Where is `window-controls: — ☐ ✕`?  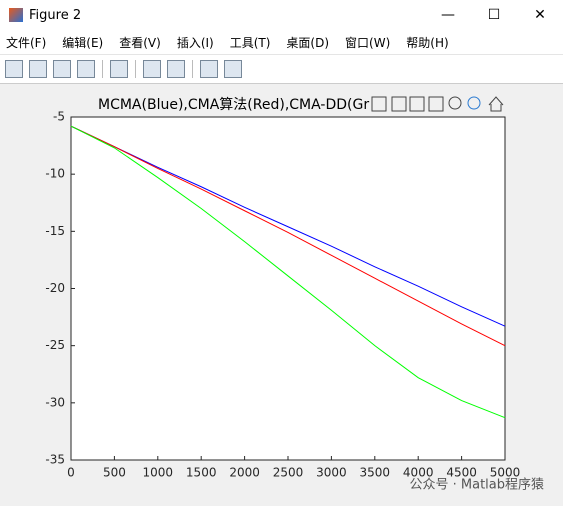
window-controls: — ☐ ✕ is located at coordinates (494, 15).